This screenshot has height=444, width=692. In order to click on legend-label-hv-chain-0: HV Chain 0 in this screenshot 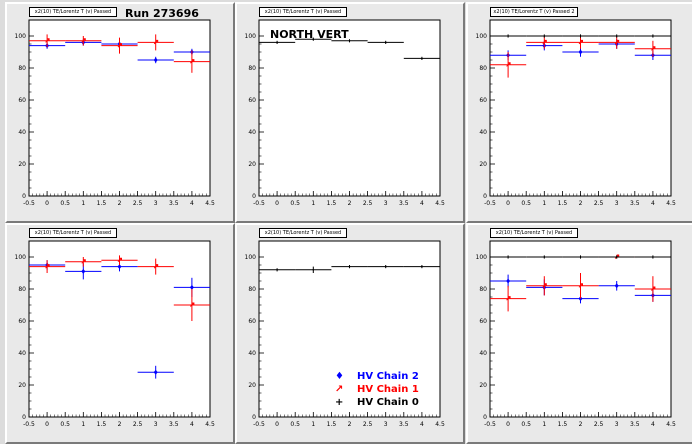, I will do `click(388, 402)`.